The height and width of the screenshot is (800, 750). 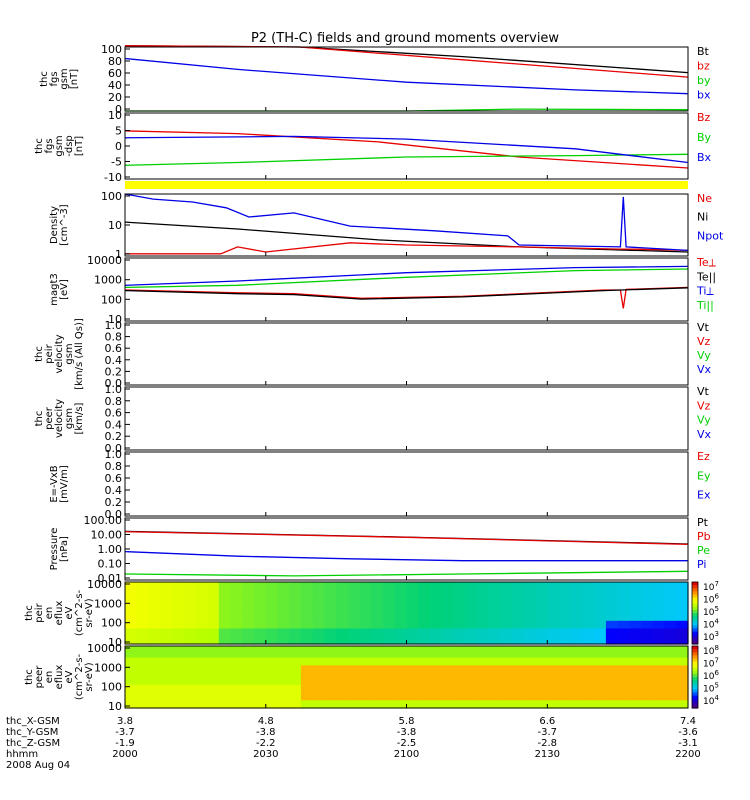 I want to click on series-bt, so click(x=406, y=59).